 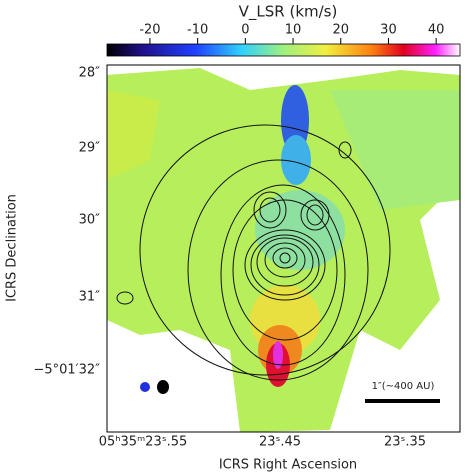 I want to click on y-tick-label: 29″, so click(x=90, y=148).